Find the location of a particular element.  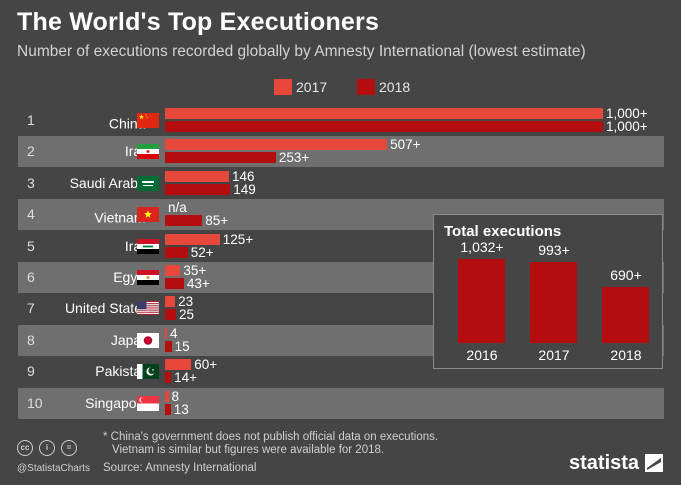

twitter-handle: @StatistaCharts is located at coordinates (53, 468).